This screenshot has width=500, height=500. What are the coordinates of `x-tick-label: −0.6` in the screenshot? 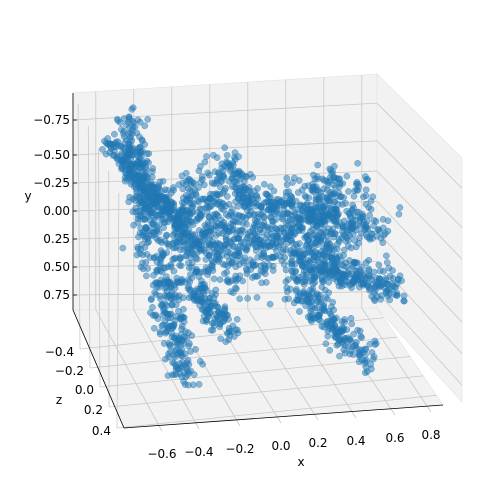 It's located at (161, 454).